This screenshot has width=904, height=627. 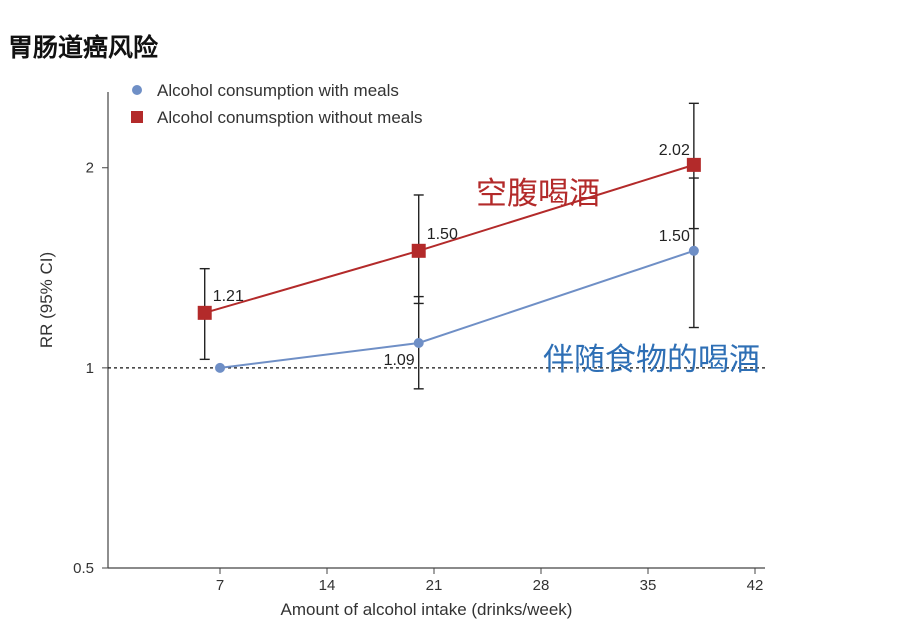 What do you see at coordinates (755, 585) in the screenshot?
I see `x-tick-label: 42` at bounding box center [755, 585].